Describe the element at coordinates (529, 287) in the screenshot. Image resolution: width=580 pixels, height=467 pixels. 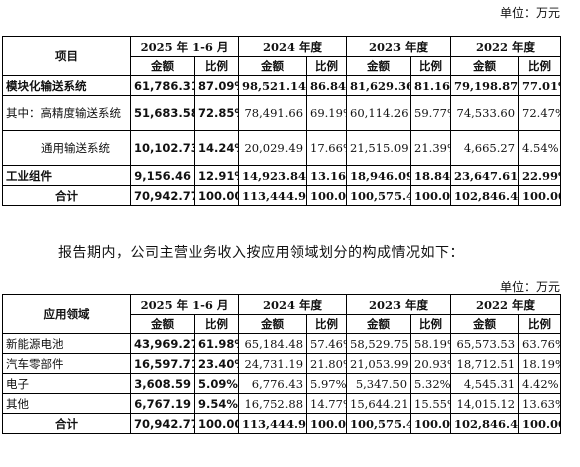
I see `unit-label-bottom: 单位：万元` at that location.